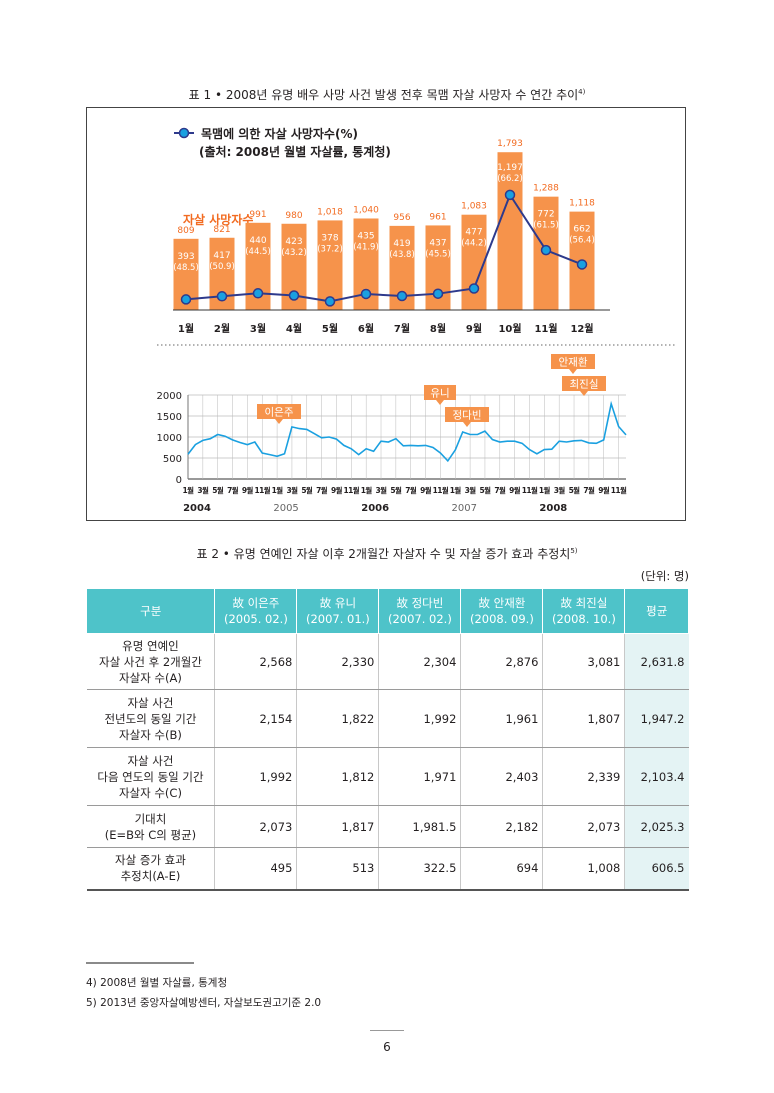 The image size is (774, 1093). I want to click on hanging-count-label: 393, so click(185, 257).